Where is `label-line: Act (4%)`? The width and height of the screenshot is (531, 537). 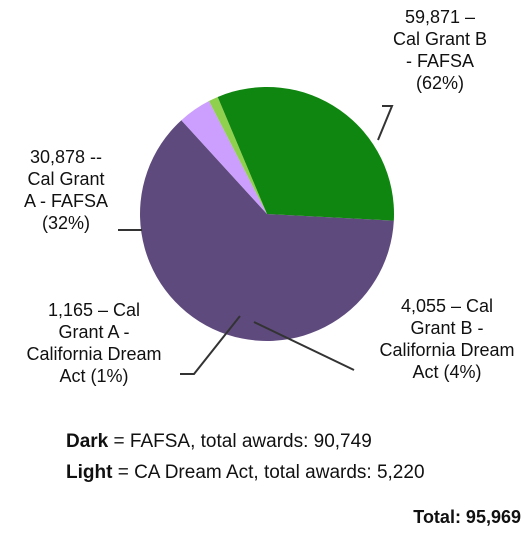 label-line: Act (4%) is located at coordinates (447, 372).